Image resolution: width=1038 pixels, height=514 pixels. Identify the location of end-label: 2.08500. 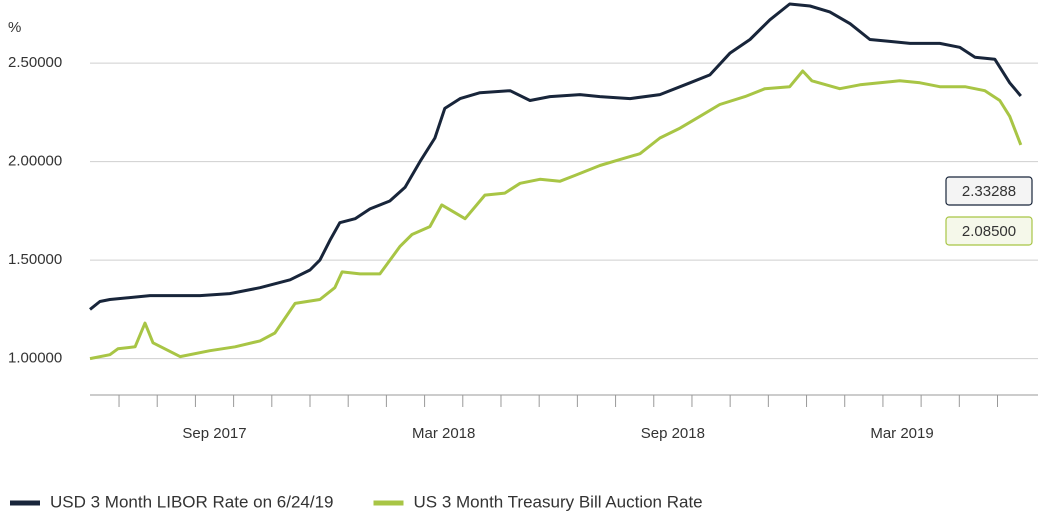
(989, 231).